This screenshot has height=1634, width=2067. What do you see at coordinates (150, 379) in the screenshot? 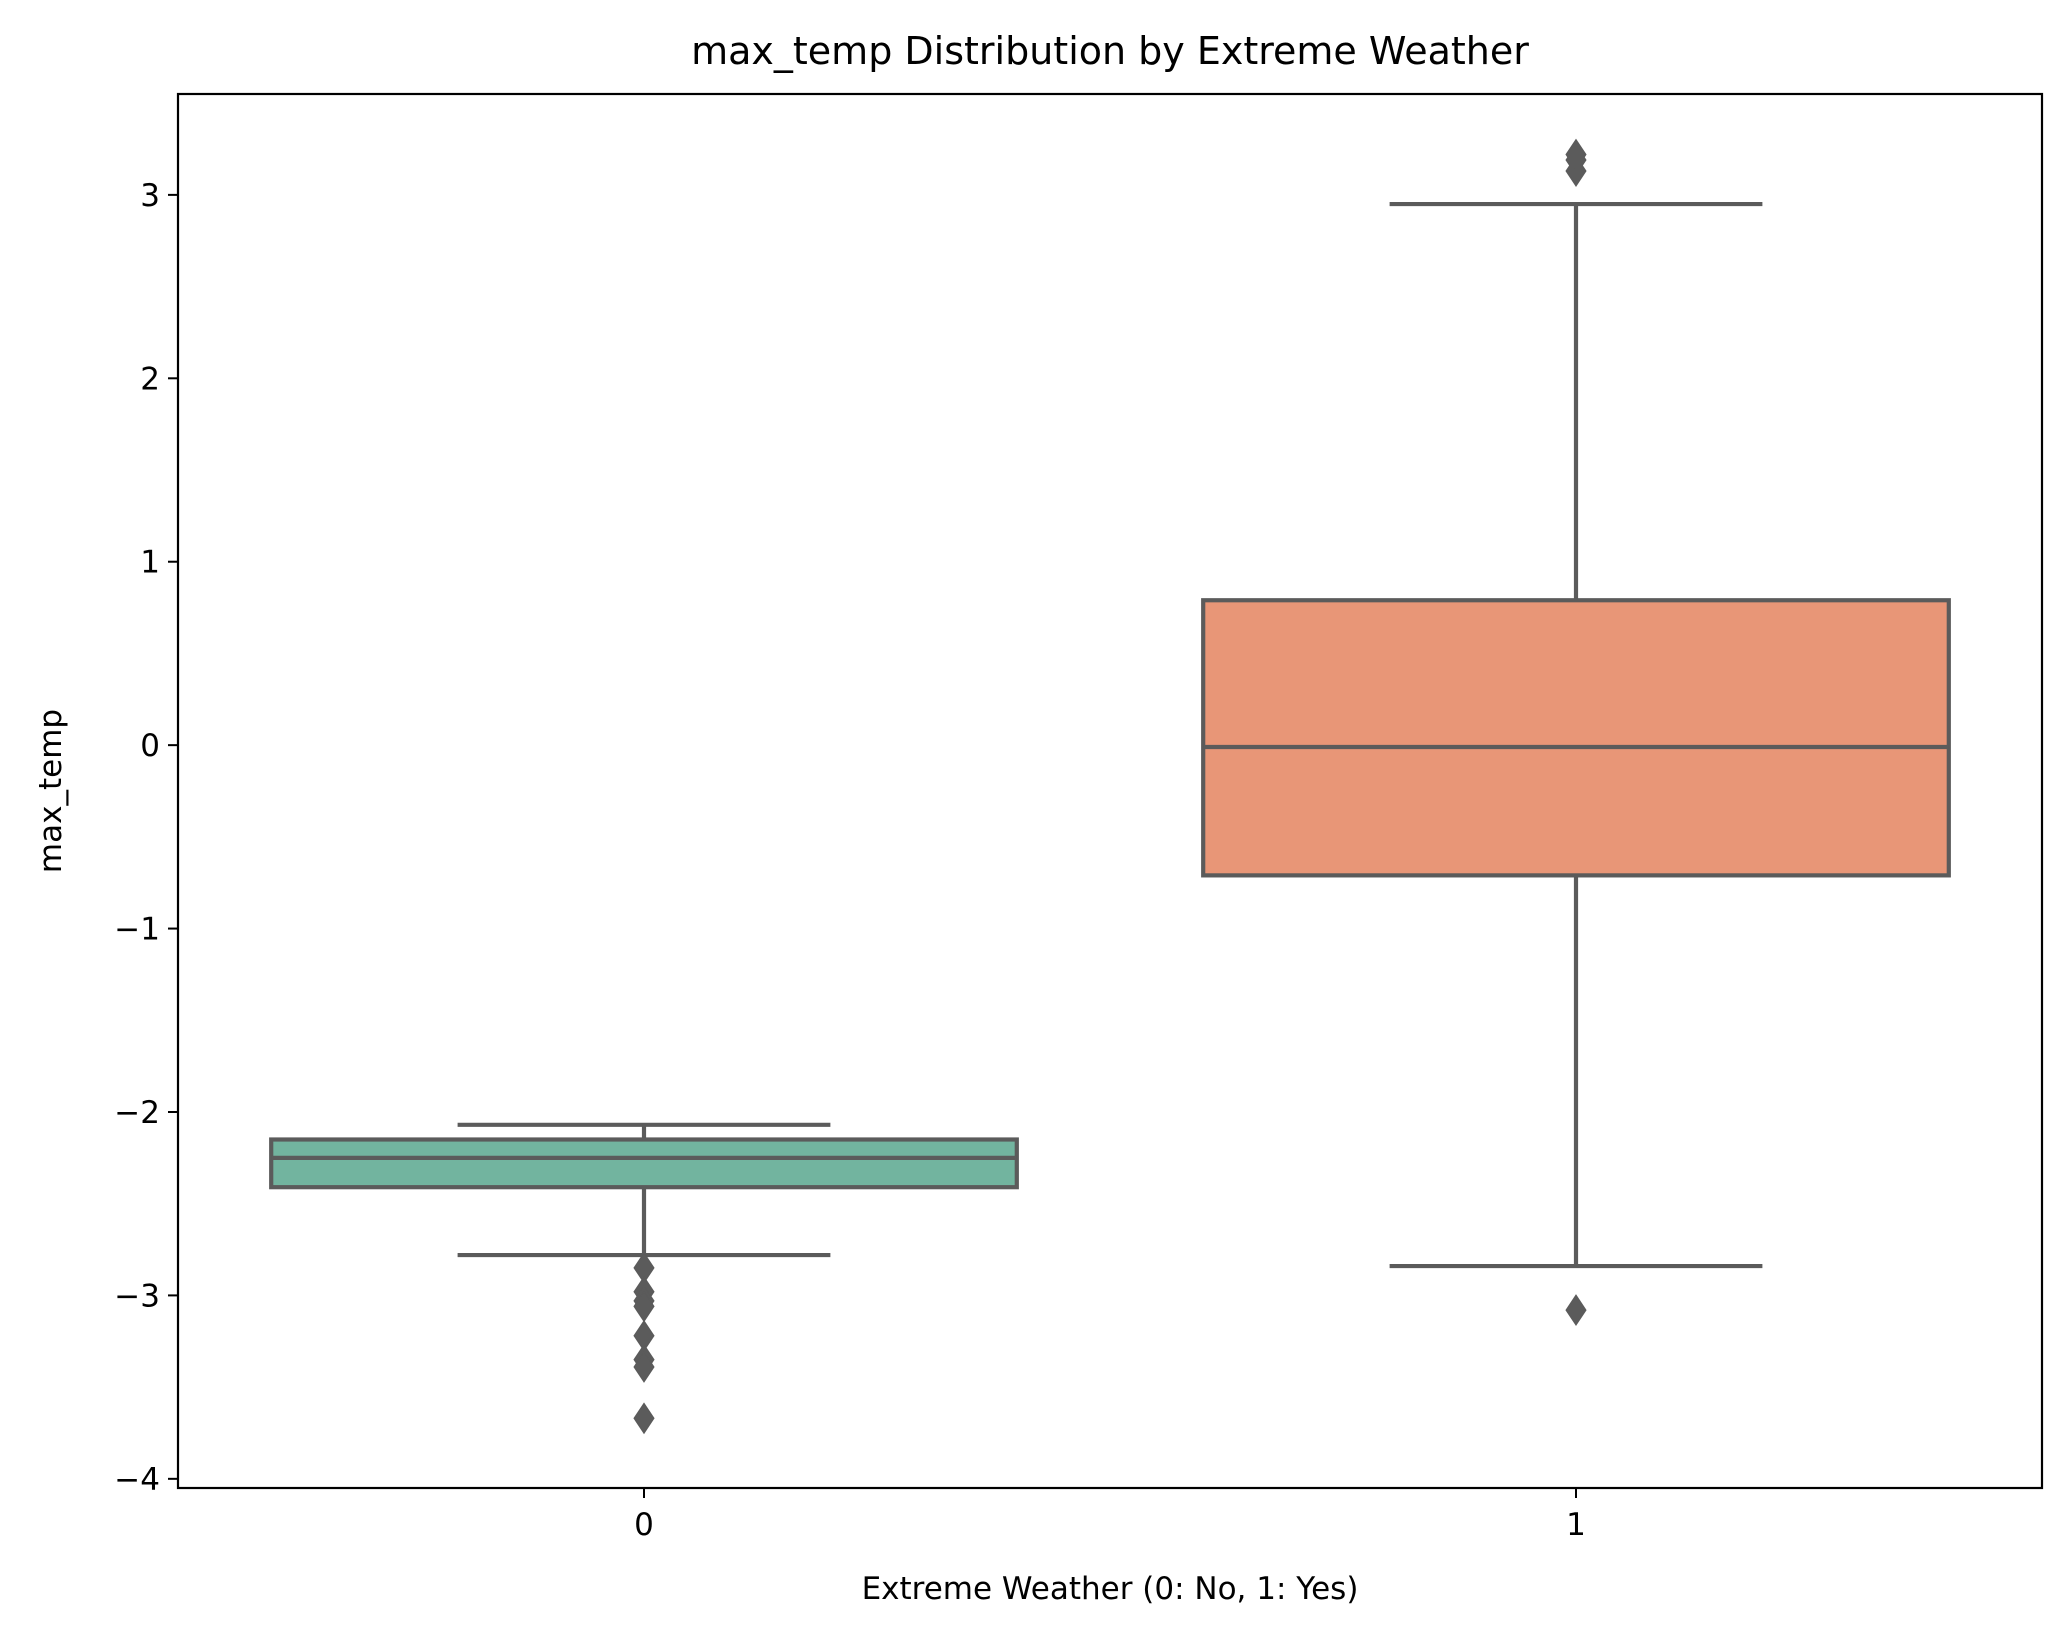
I see `y-tick-label: 2` at bounding box center [150, 379].